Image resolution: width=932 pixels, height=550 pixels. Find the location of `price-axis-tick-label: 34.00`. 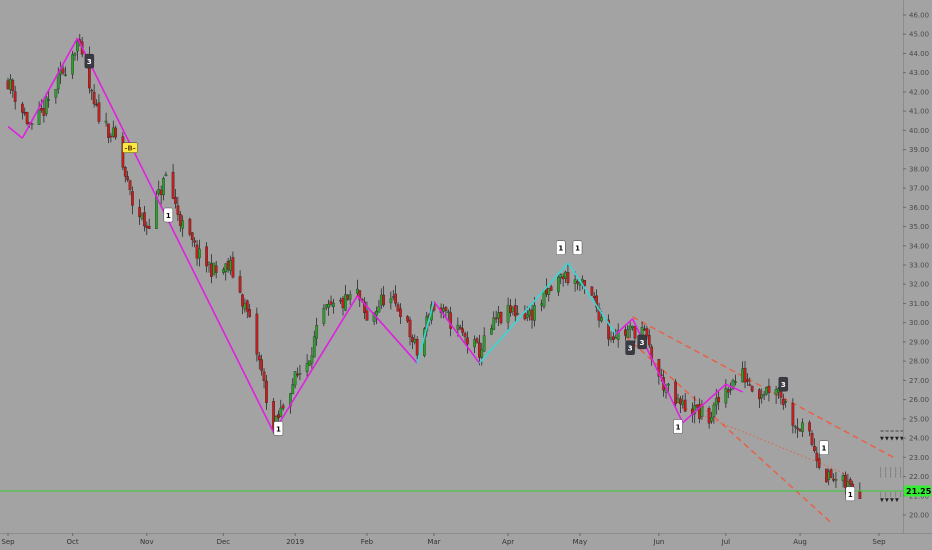

price-axis-tick-label: 34.00 is located at coordinates (919, 246).